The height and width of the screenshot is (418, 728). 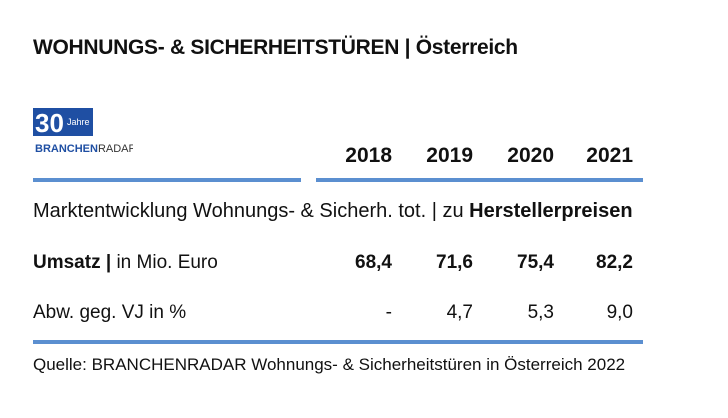 What do you see at coordinates (373, 262) in the screenshot?
I see `table-cell: 68,4` at bounding box center [373, 262].